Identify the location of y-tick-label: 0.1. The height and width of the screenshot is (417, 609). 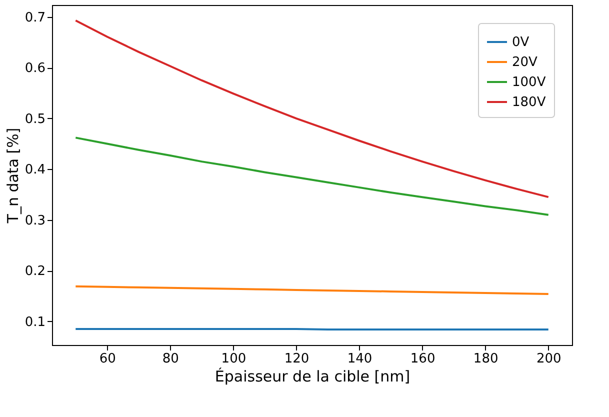
(35, 322).